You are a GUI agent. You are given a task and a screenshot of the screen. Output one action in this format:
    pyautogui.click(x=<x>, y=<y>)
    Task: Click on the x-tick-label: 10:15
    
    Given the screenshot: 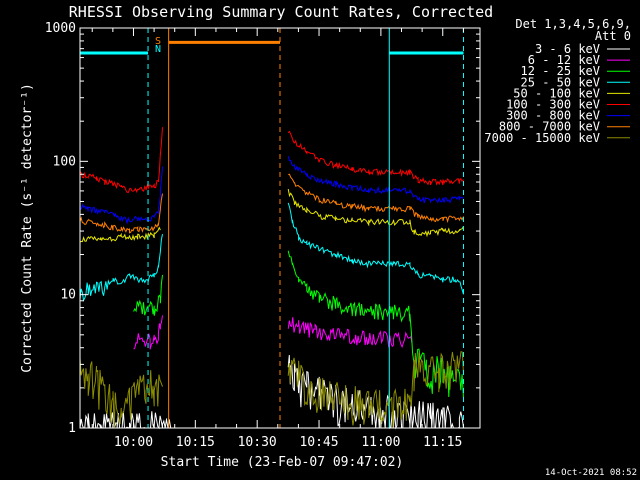 What is the action you would take?
    pyautogui.click(x=195, y=442)
    